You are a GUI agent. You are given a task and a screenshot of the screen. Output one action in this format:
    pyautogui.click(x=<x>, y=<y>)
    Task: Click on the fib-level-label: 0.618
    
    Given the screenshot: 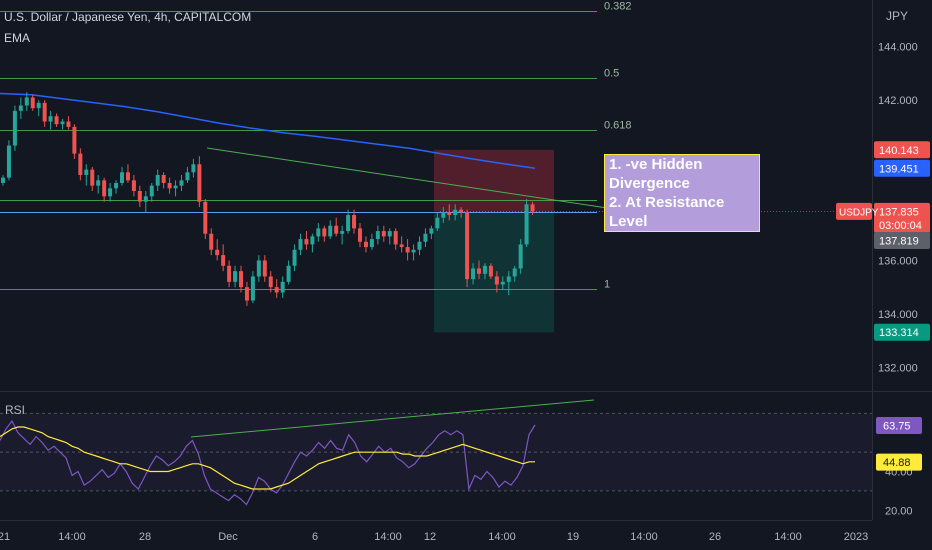 What is the action you would take?
    pyautogui.click(x=618, y=126)
    